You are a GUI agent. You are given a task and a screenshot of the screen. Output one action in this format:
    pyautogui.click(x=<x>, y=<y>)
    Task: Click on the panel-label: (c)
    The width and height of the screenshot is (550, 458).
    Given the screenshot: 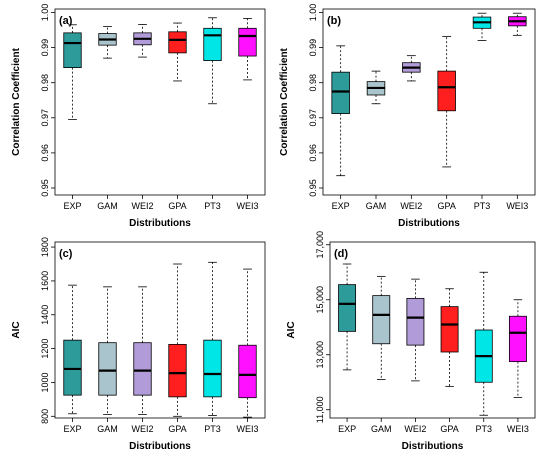 What is the action you would take?
    pyautogui.click(x=66, y=254)
    